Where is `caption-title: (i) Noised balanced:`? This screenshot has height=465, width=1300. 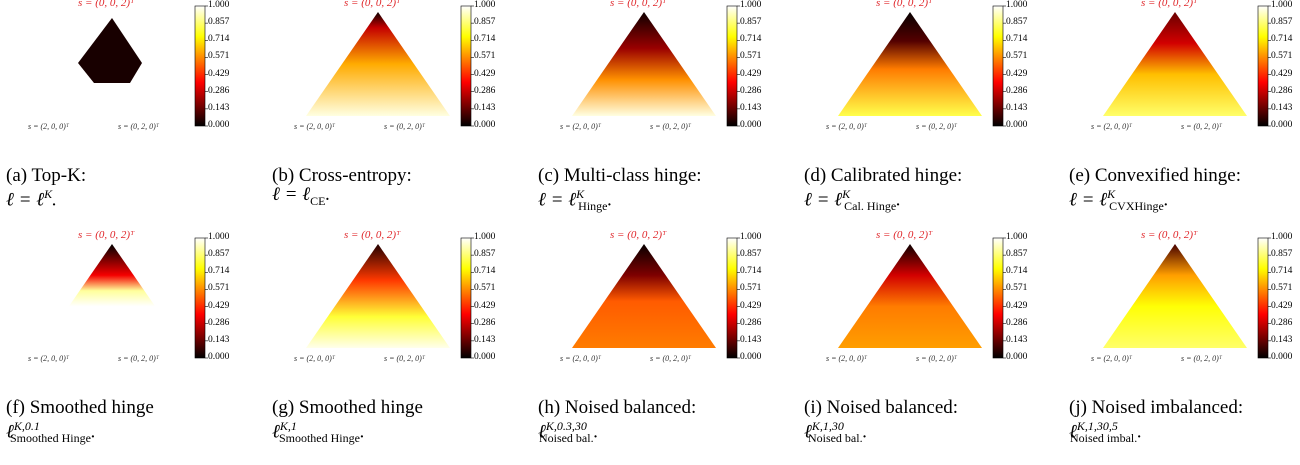
caption-title: (i) Noised balanced: is located at coordinates (881, 407).